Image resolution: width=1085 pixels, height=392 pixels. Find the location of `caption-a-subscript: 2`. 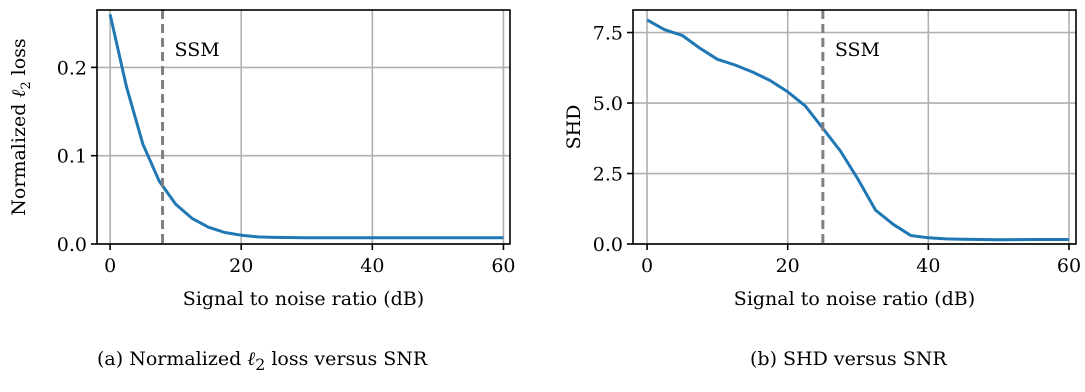

caption-a-subscript: 2 is located at coordinates (260, 364).